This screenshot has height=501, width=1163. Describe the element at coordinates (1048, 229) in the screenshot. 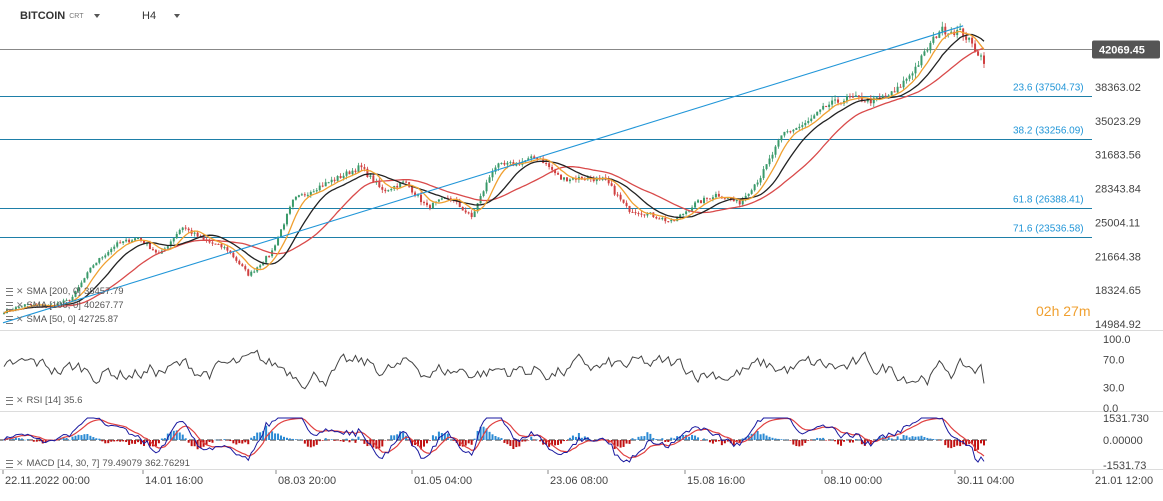

I see `fib-label-3: 71.6 (23536.58)` at that location.